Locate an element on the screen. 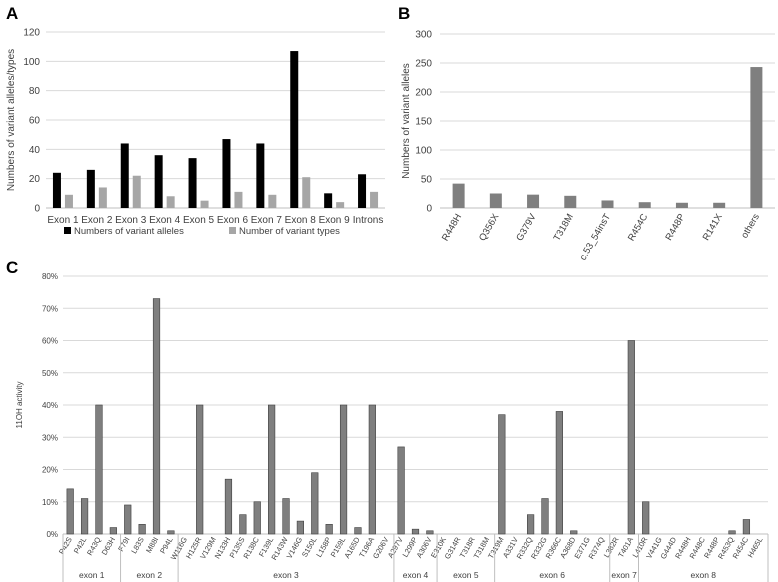 This screenshot has height=582, width=778. x-tick-label: H465L is located at coordinates (755, 548).